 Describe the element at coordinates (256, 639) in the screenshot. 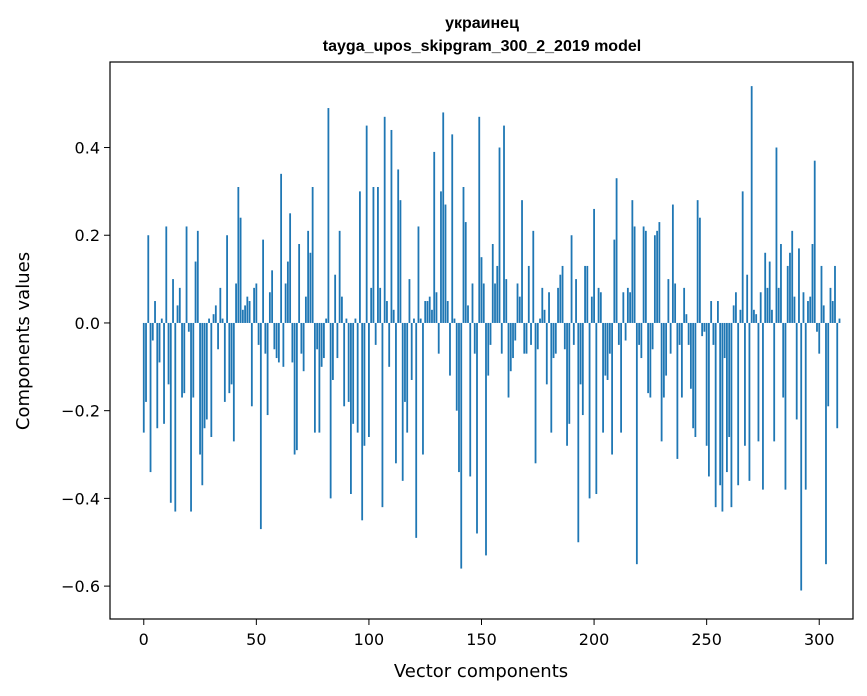

I see `x-tick-label-50: 50` at that location.